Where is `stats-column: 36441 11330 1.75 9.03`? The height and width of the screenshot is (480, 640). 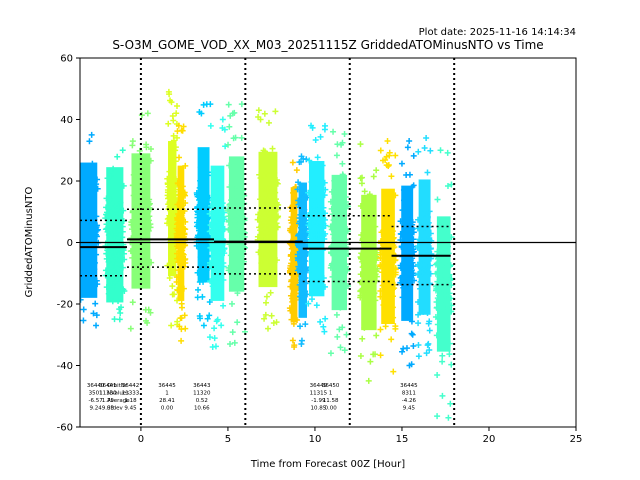
stats-column: 36441 11330 1.75 9.03 is located at coordinates (108, 397).